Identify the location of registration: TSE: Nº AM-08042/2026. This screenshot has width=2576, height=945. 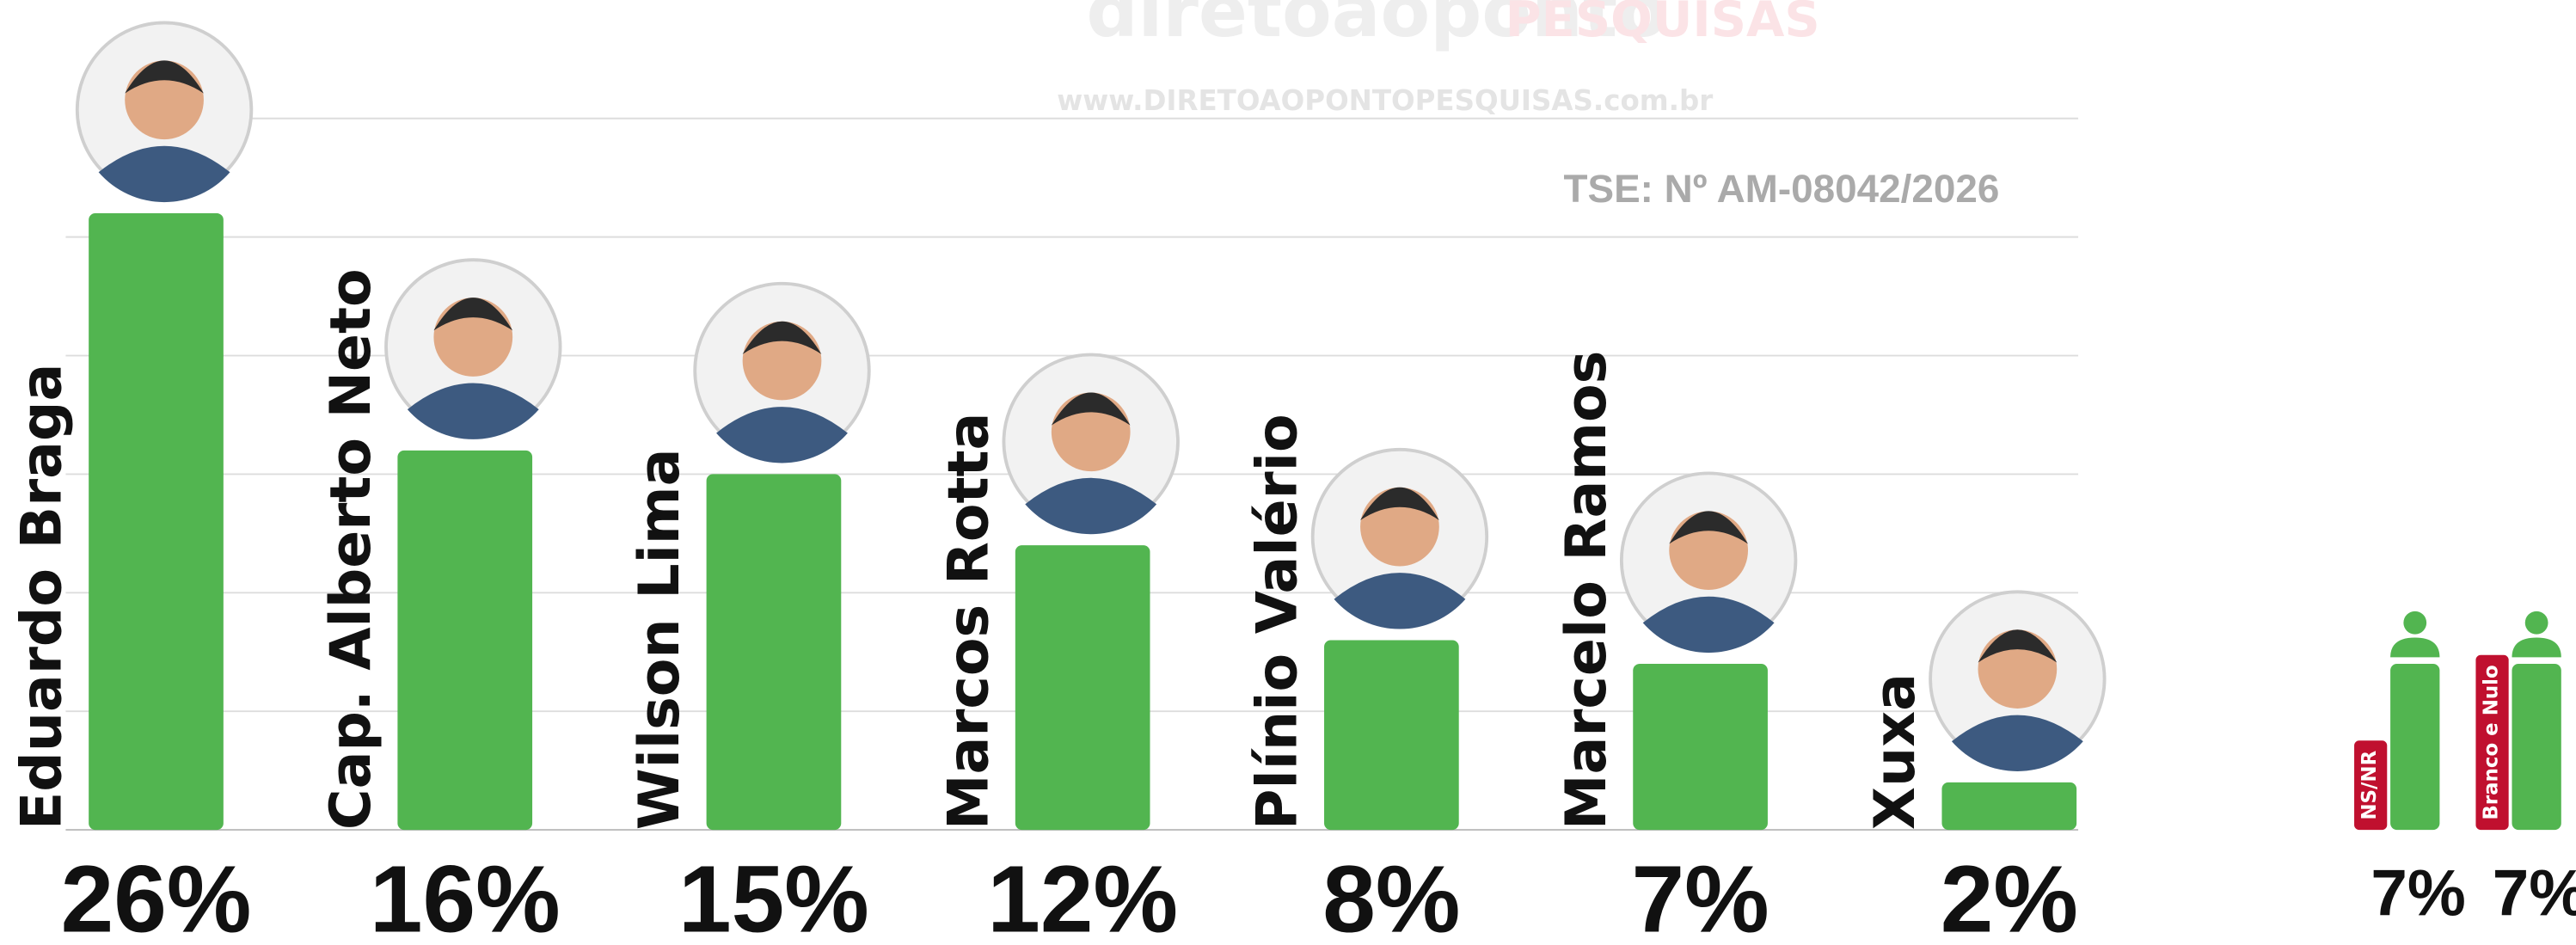
(1782, 188).